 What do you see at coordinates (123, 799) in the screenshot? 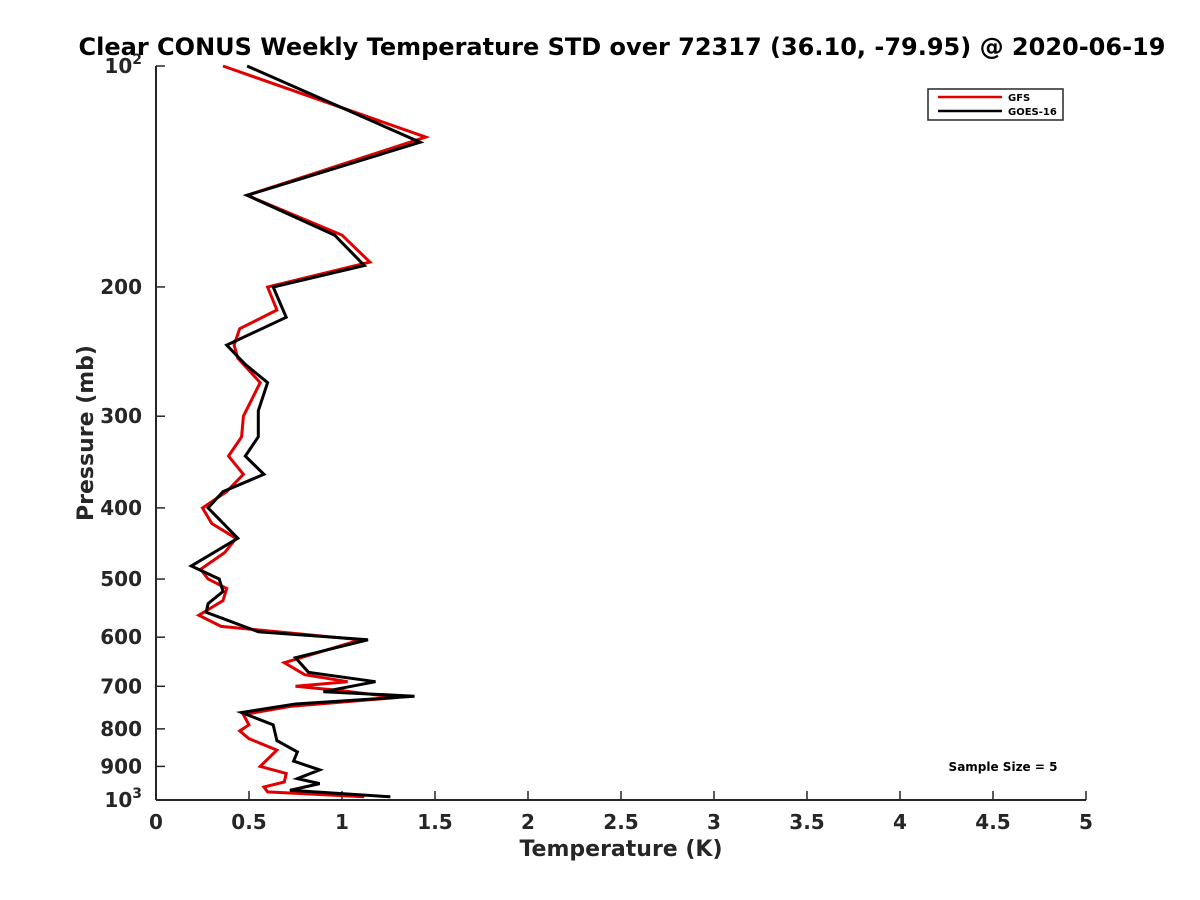
I see `y-tick-label: 10³` at bounding box center [123, 799].